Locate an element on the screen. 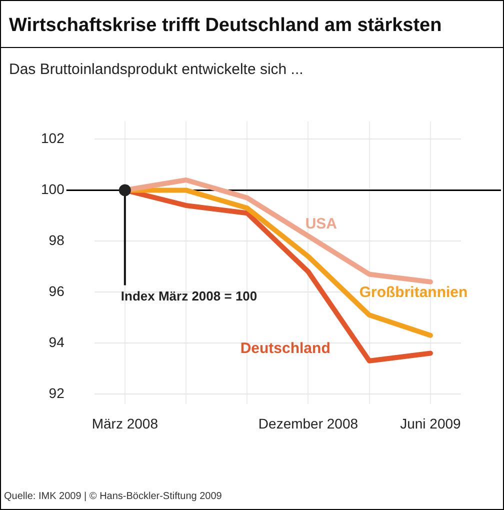 This screenshot has height=510, width=504. y-tick-label: 92 is located at coordinates (56, 392).